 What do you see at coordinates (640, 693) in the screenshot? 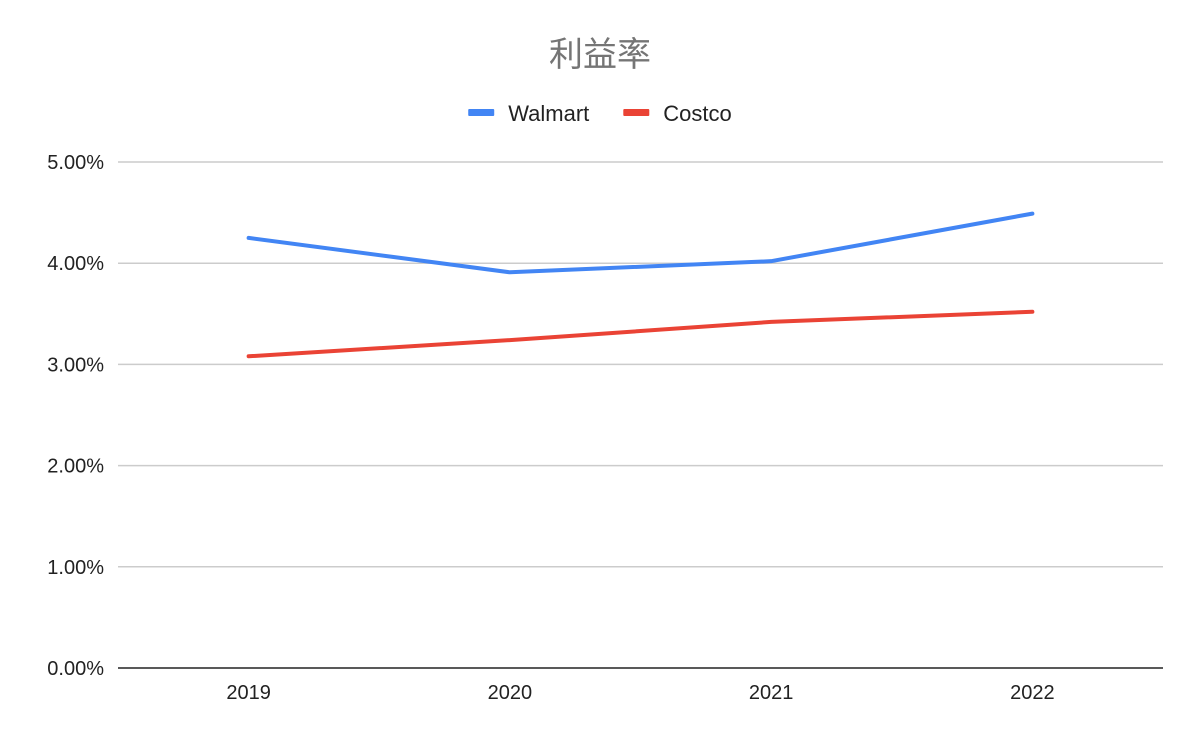
I see `x-axis-tick-labels: 2019 2020 2021 2022` at bounding box center [640, 693].